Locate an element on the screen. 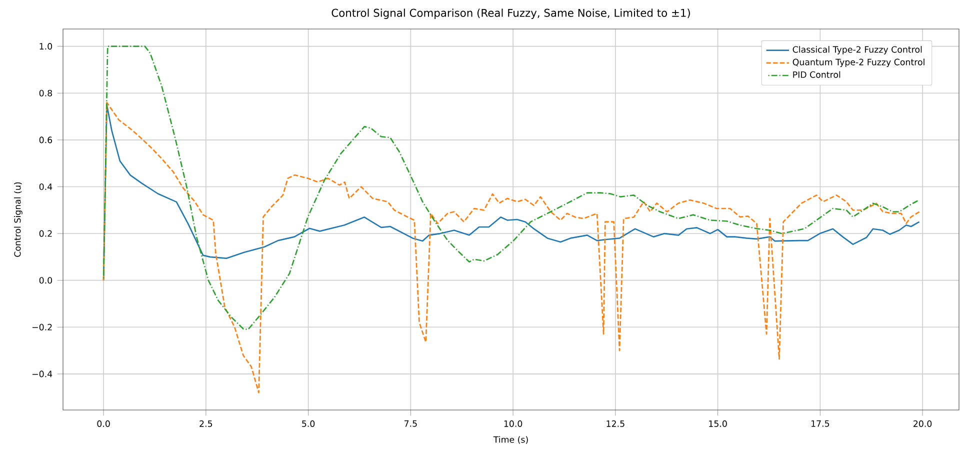  y-tick-label: 0.4 is located at coordinates (45, 186).